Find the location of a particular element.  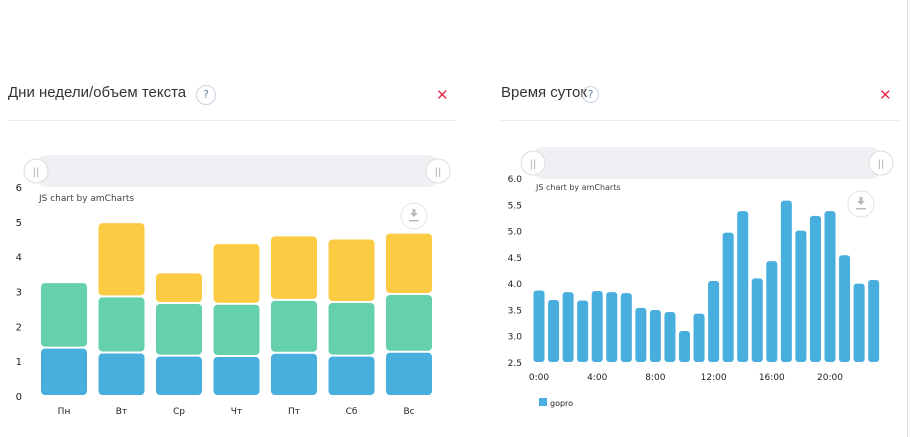

legend-label: gopro is located at coordinates (561, 403).